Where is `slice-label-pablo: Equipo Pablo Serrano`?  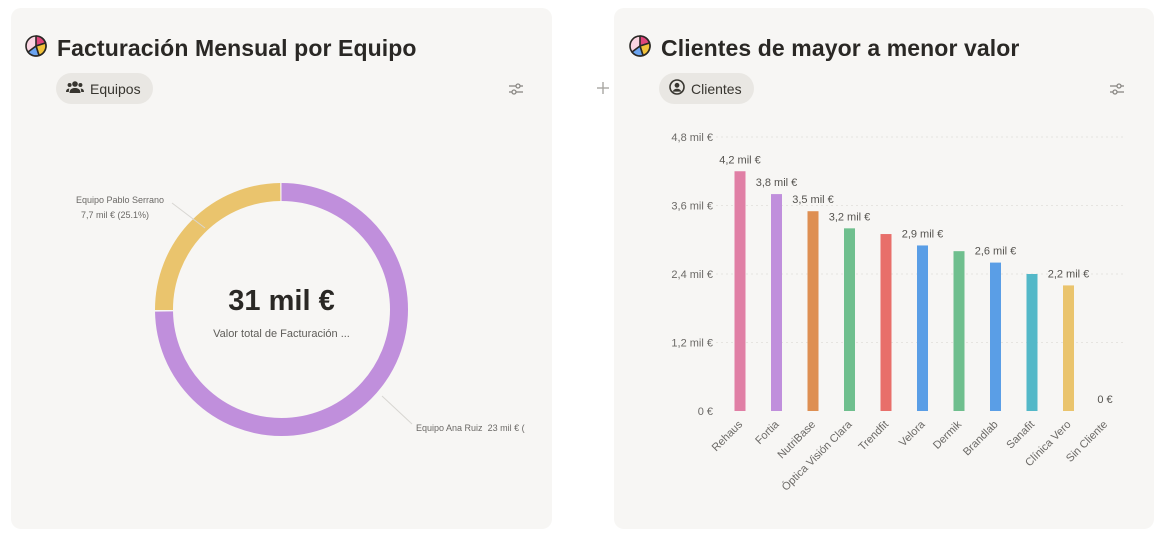
slice-label-pablo: Equipo Pablo Serrano is located at coordinates (120, 200).